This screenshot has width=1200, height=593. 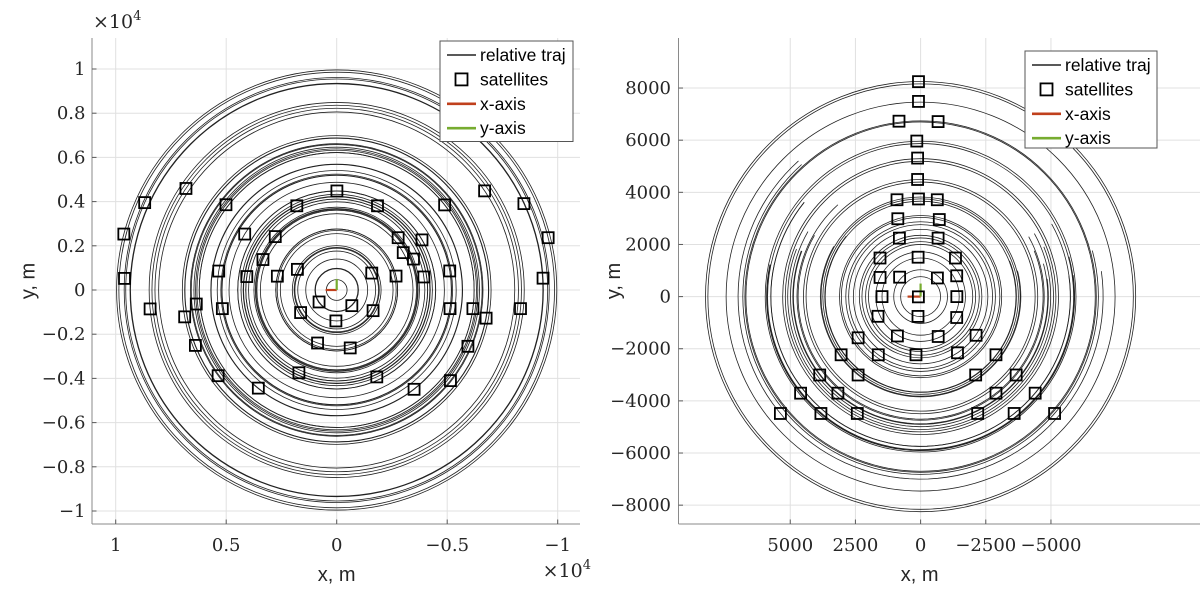 I want to click on y-tick-label: 6000, so click(x=648, y=140).